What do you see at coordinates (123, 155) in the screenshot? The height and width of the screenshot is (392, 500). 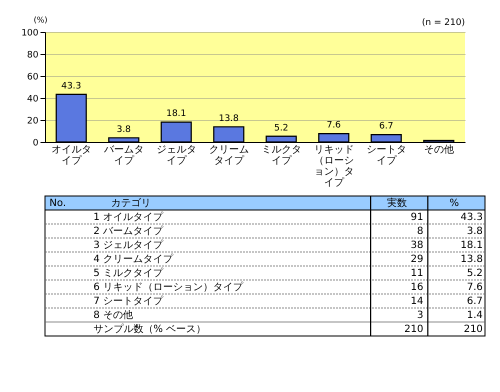 I see `x-tick-label: バームタイプ` at bounding box center [123, 155].